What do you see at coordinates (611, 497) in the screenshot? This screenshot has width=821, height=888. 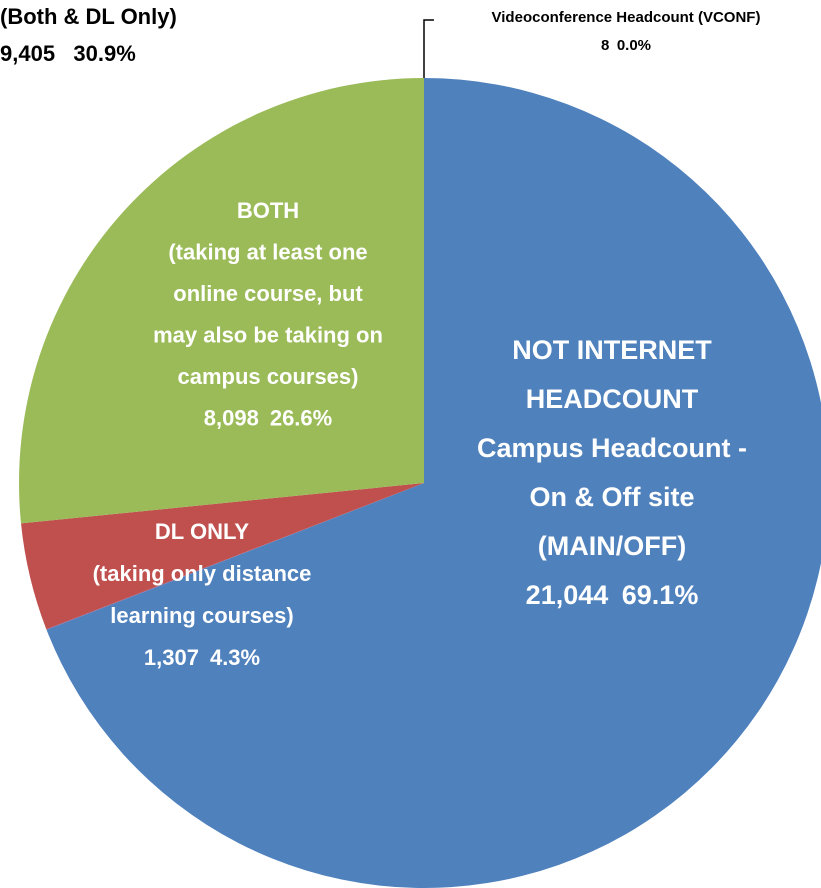 I see `slice-label: On & Off site` at bounding box center [611, 497].